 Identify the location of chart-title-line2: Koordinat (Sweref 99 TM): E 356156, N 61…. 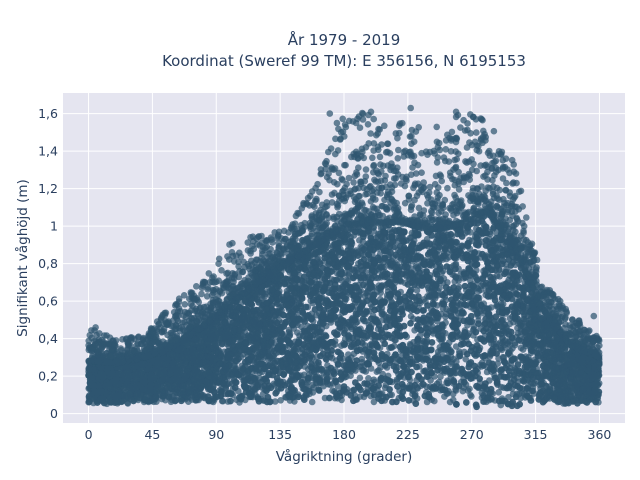
(344, 61).